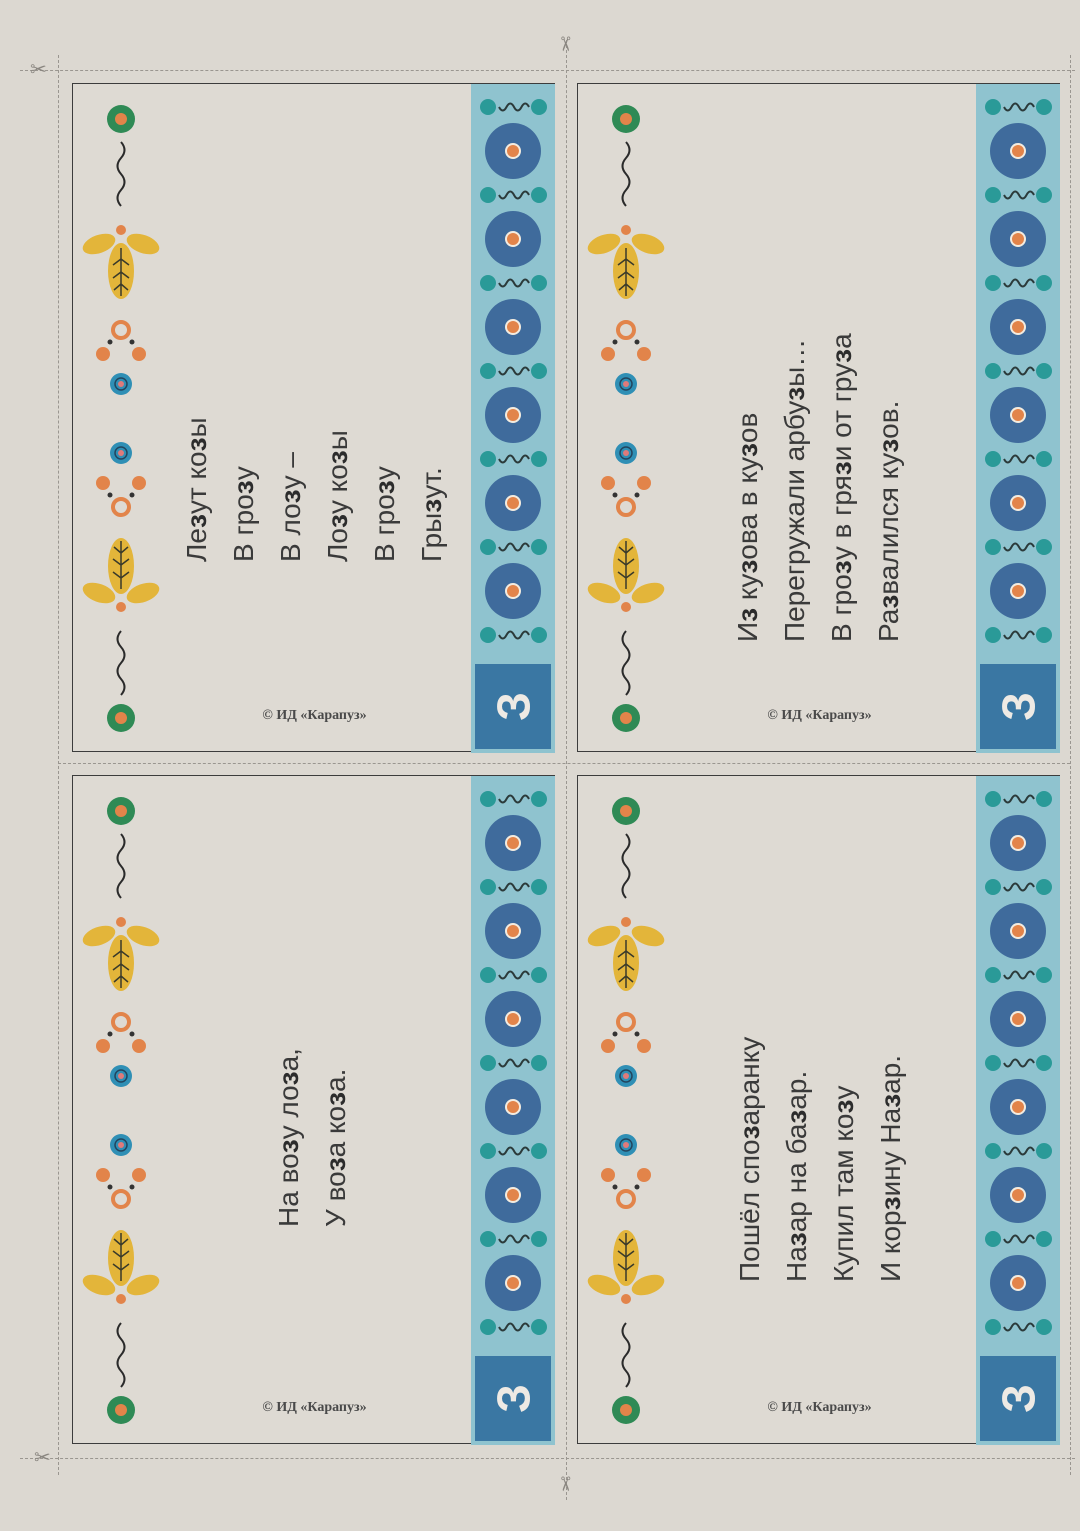 This screenshot has width=1080, height=1531. I want to click on poem-line: Пошёл спозаранку, so click(749, 1159).